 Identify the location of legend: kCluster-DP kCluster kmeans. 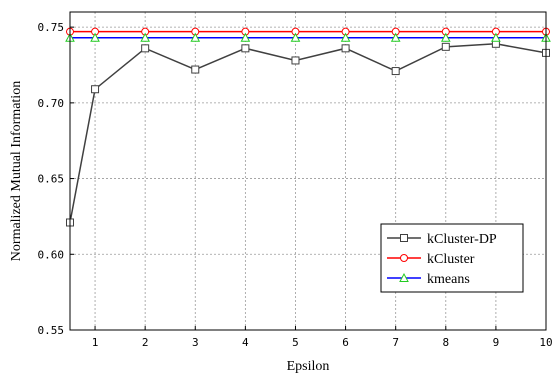
(452, 258).